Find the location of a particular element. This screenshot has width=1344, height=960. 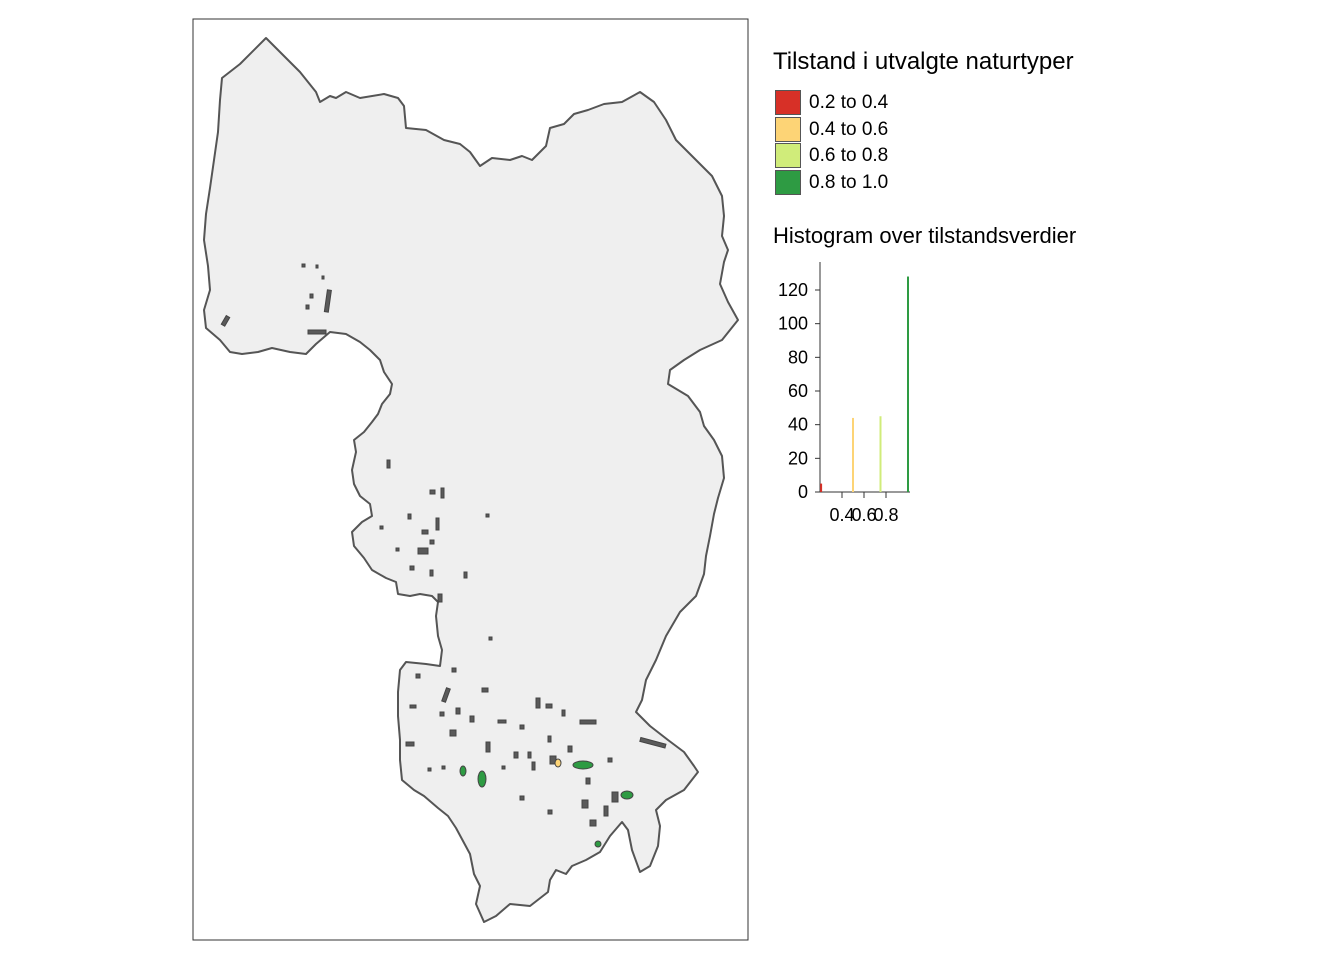

legend-label-4: 0.8 to 1.0 is located at coordinates (849, 182).